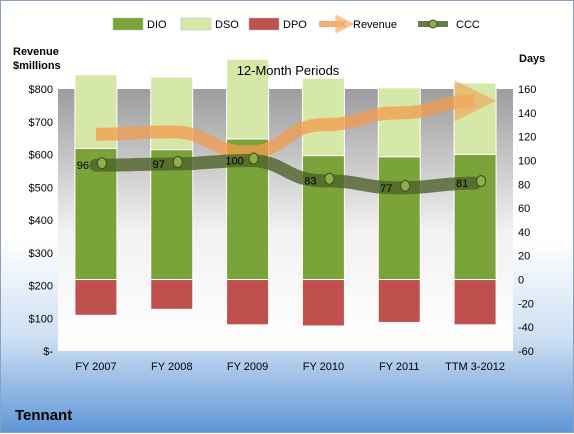 This screenshot has width=574, height=434. Describe the element at coordinates (526, 304) in the screenshot. I see `right-tick-label: -20` at that location.